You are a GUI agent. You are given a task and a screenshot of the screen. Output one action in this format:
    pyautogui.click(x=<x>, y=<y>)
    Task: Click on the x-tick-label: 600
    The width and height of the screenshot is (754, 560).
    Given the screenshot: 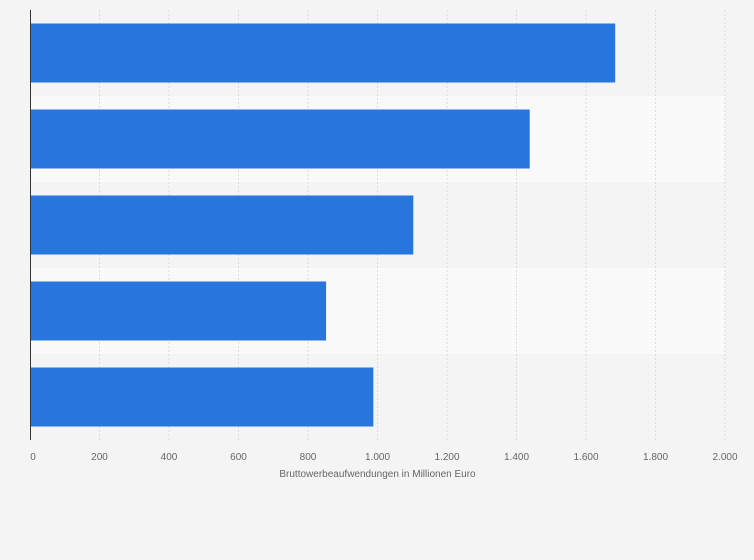 What is the action you would take?
    pyautogui.click(x=238, y=457)
    